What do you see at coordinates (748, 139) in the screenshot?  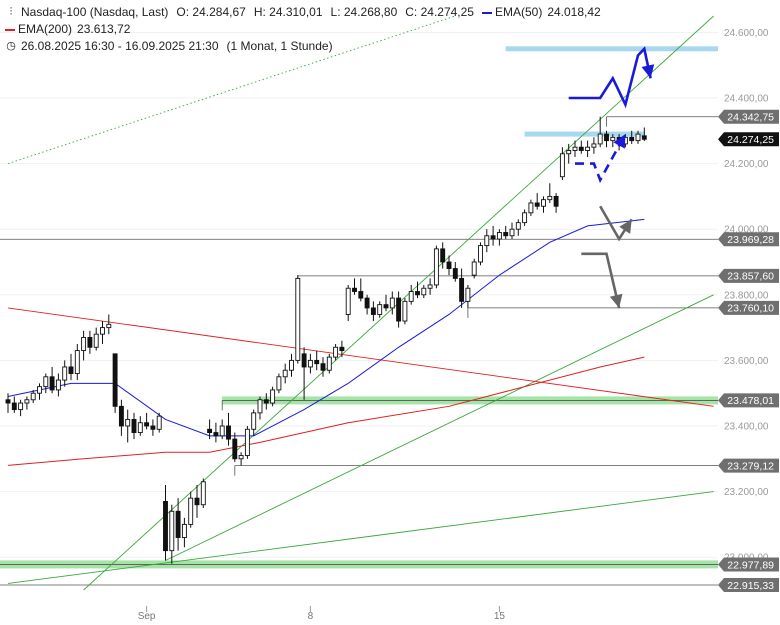 I see `current-price-tag: 24.274,25` at bounding box center [748, 139].